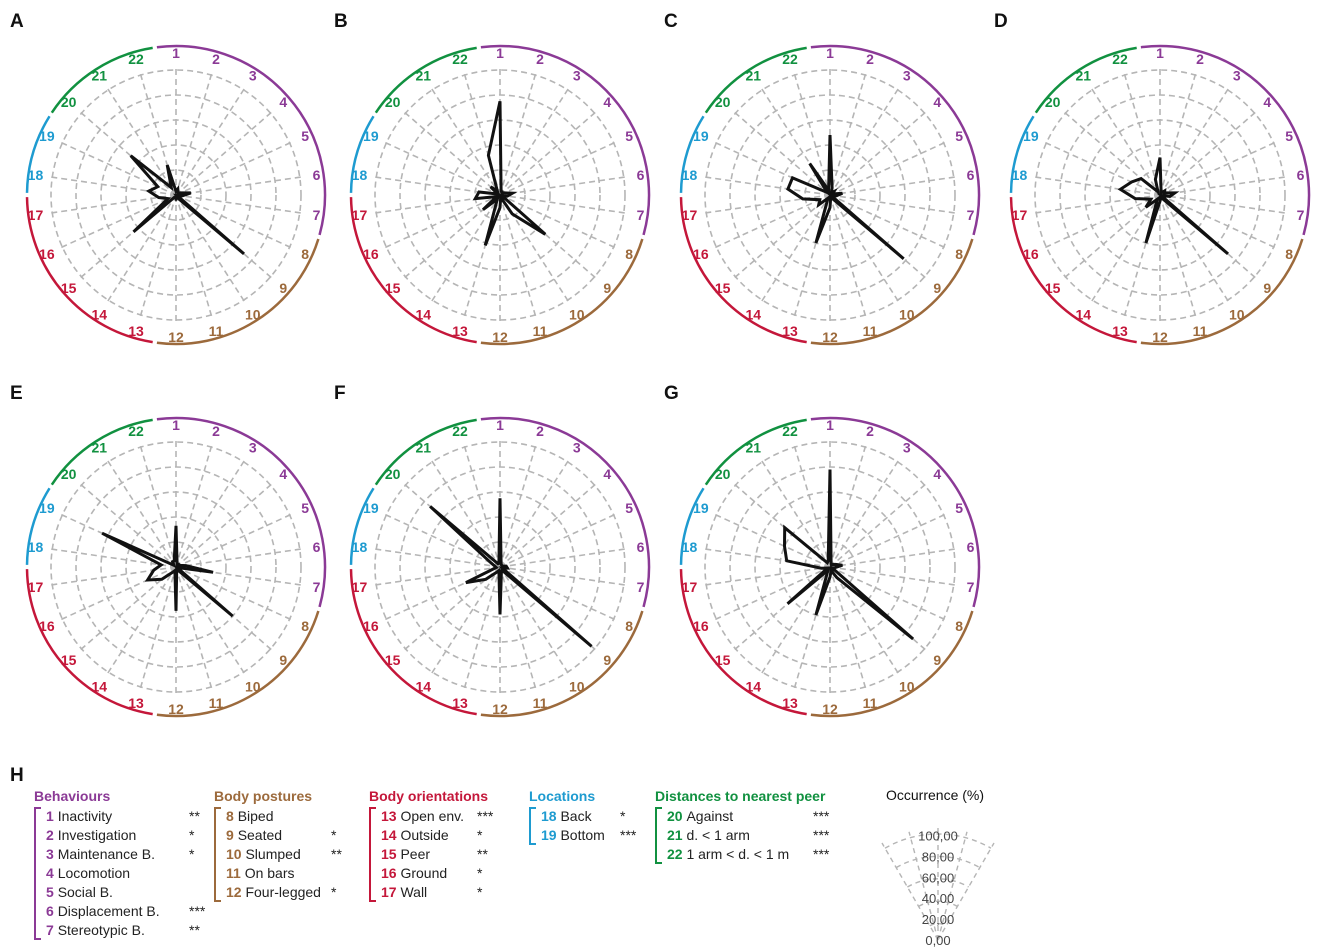  Describe the element at coordinates (938, 898) in the screenshot. I see `scale-tick-label: 40,00` at that location.